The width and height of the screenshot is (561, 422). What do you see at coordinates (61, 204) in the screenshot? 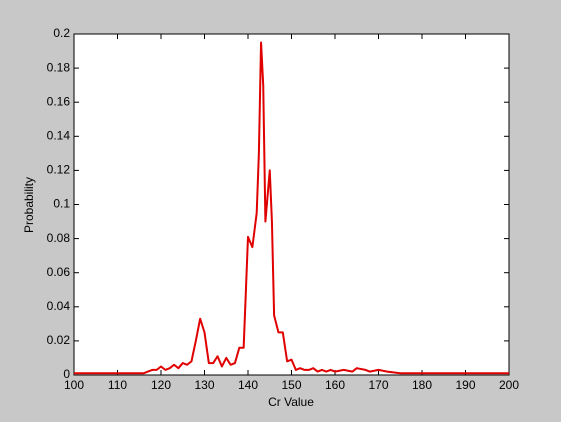
I see `y-tick-label: 0.1` at bounding box center [61, 204].